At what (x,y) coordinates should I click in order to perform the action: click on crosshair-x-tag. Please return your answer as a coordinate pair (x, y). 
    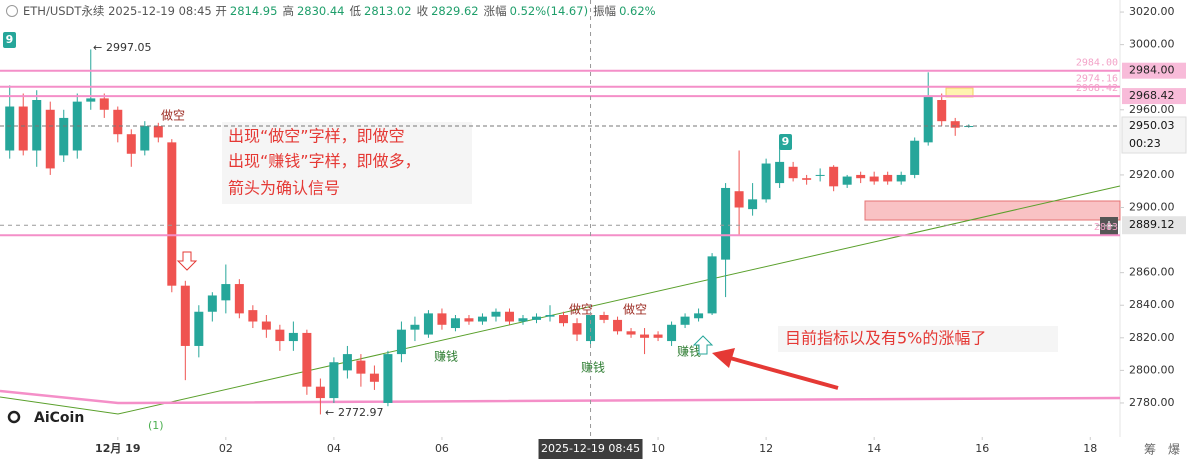
    Looking at the image, I should click on (590, 449).